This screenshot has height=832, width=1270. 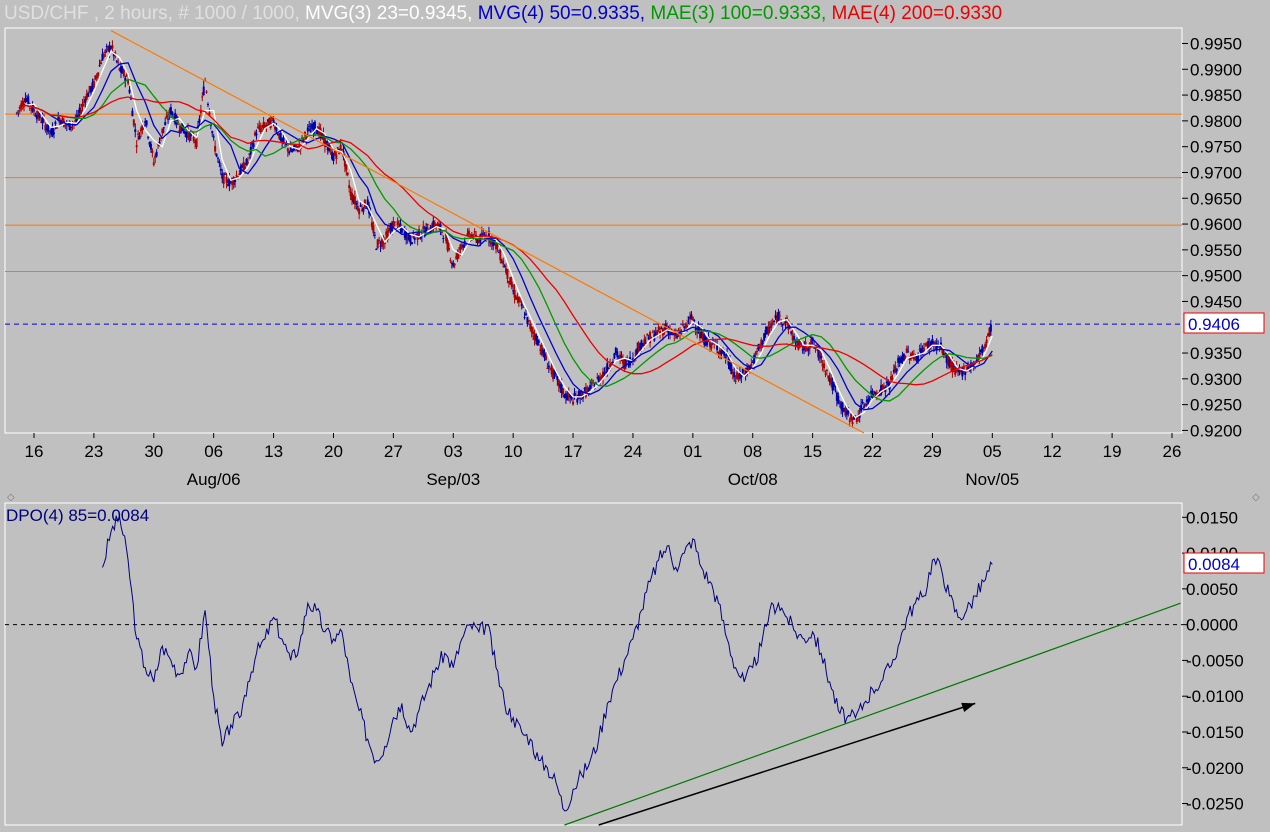 I want to click on panel-resize-handle-right: ◇, so click(x=1256, y=497).